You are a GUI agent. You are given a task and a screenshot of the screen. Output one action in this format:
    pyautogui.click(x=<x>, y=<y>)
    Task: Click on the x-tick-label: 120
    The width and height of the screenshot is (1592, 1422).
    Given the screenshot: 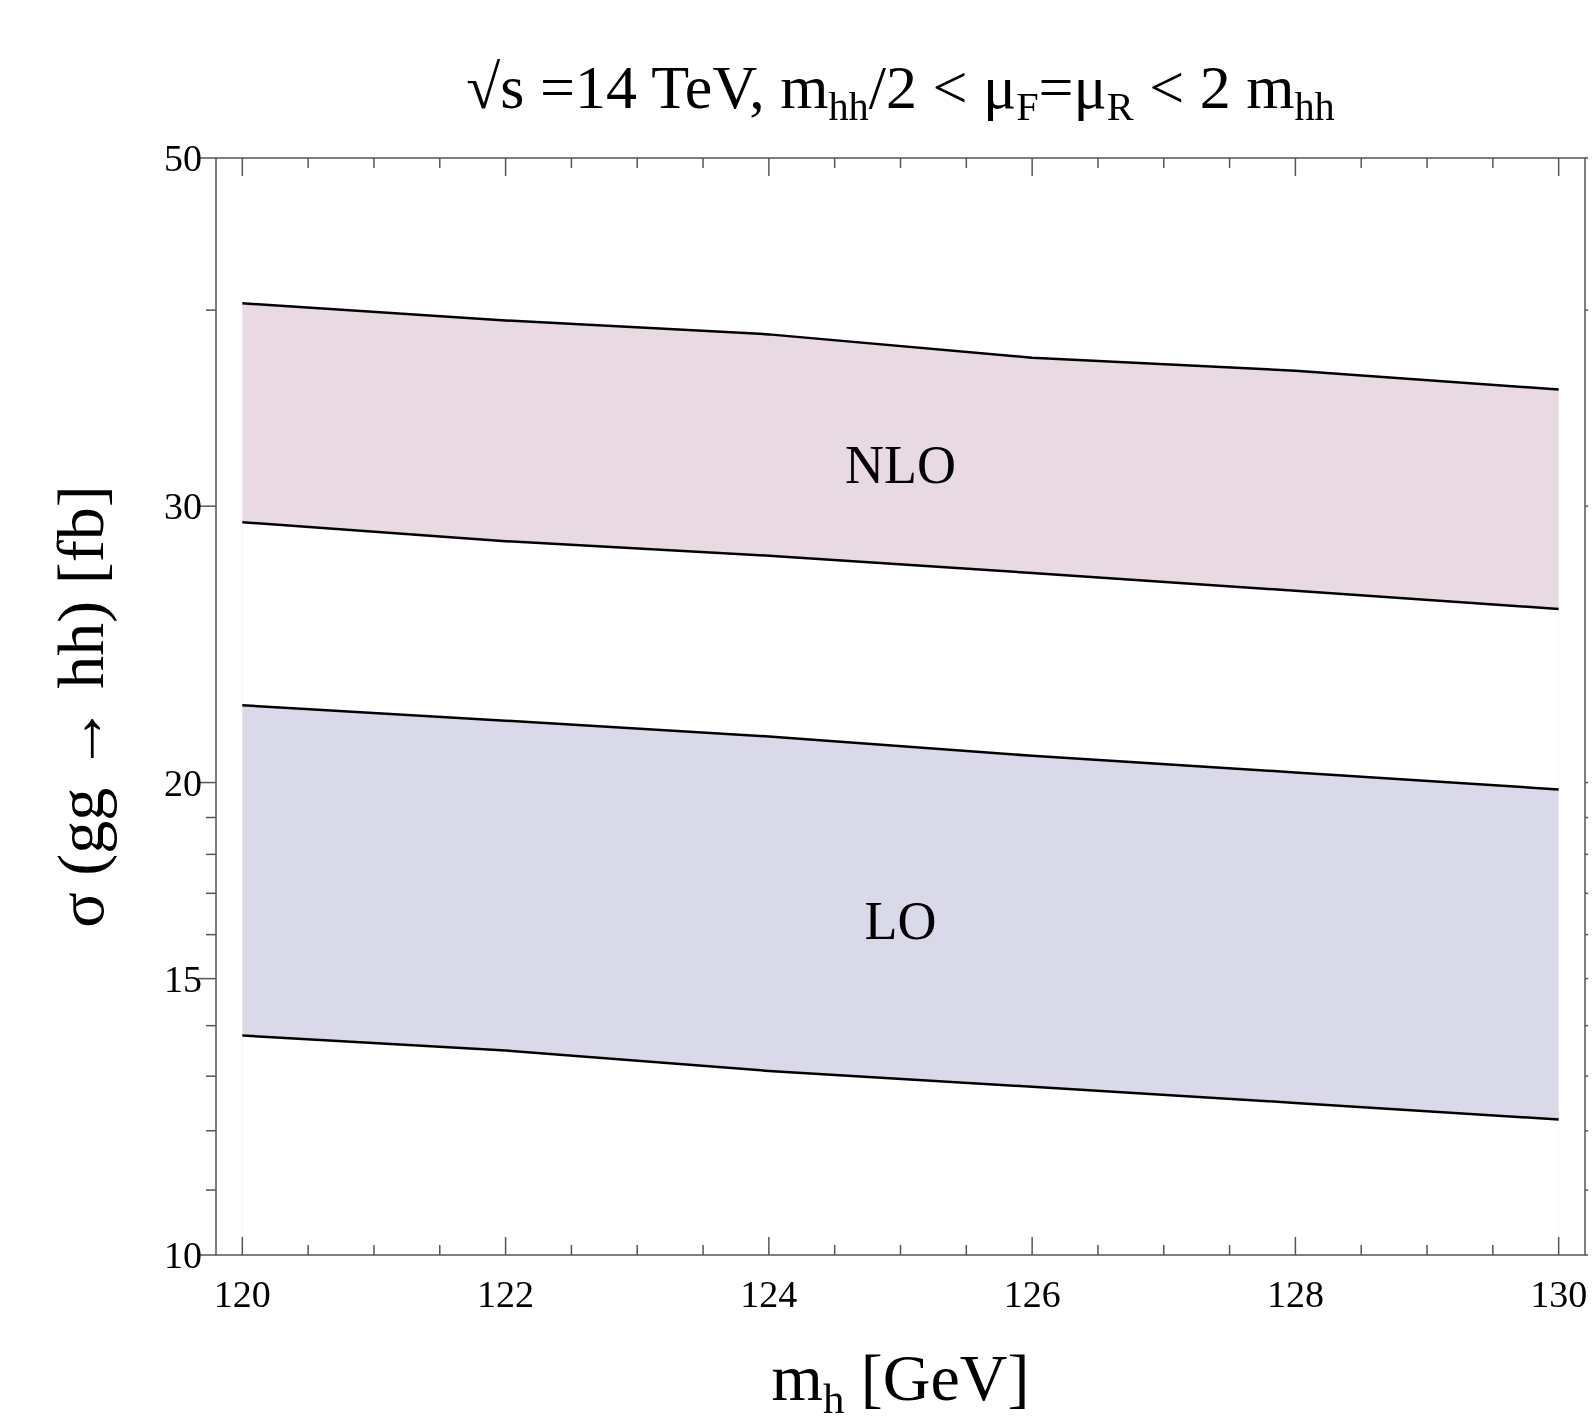 What is the action you would take?
    pyautogui.click(x=242, y=1294)
    